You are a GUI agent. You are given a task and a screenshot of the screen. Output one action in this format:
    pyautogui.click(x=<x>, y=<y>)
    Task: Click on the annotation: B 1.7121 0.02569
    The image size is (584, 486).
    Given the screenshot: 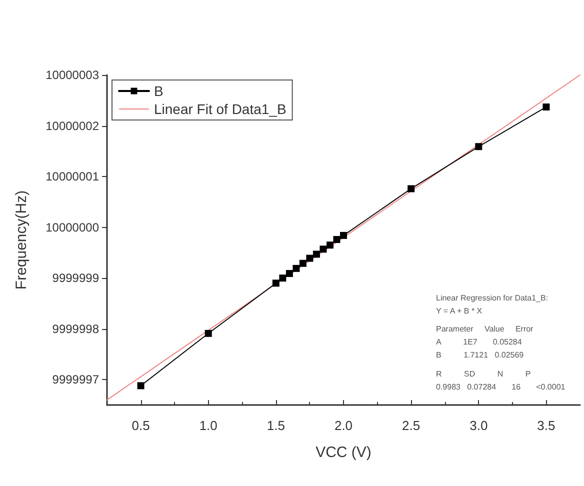 What is the action you would take?
    pyautogui.click(x=480, y=355)
    